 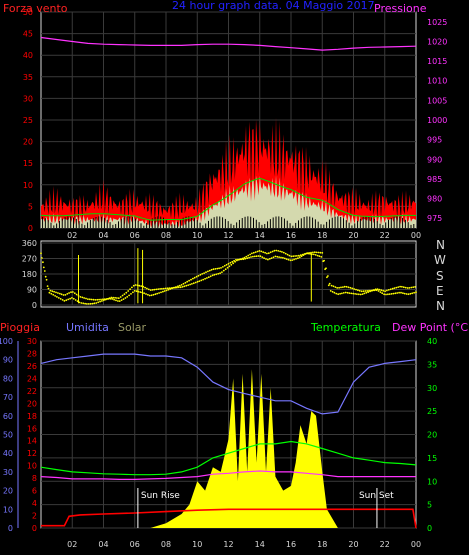 What do you see at coordinates (135, 235) in the screenshot?
I see `x-tick-label: 06` at bounding box center [135, 235].